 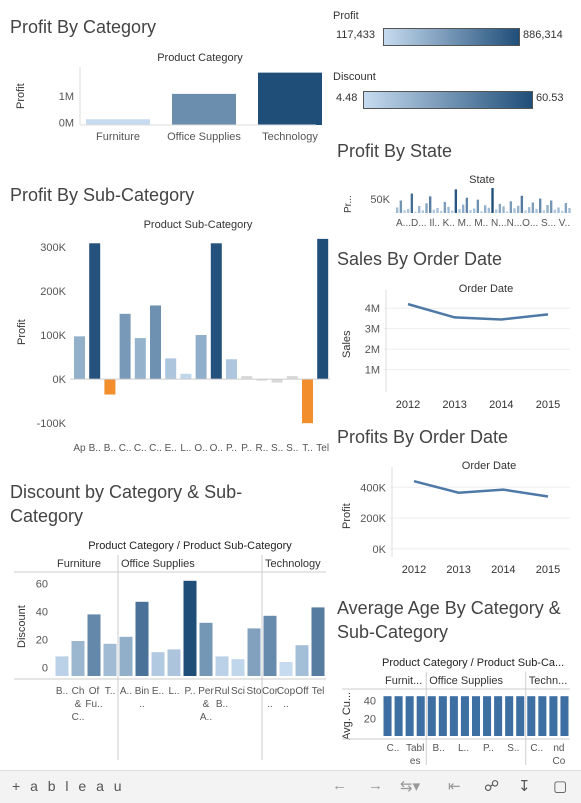 What do you see at coordinates (524, 786) in the screenshot?
I see `download-icon: ↧` at bounding box center [524, 786].